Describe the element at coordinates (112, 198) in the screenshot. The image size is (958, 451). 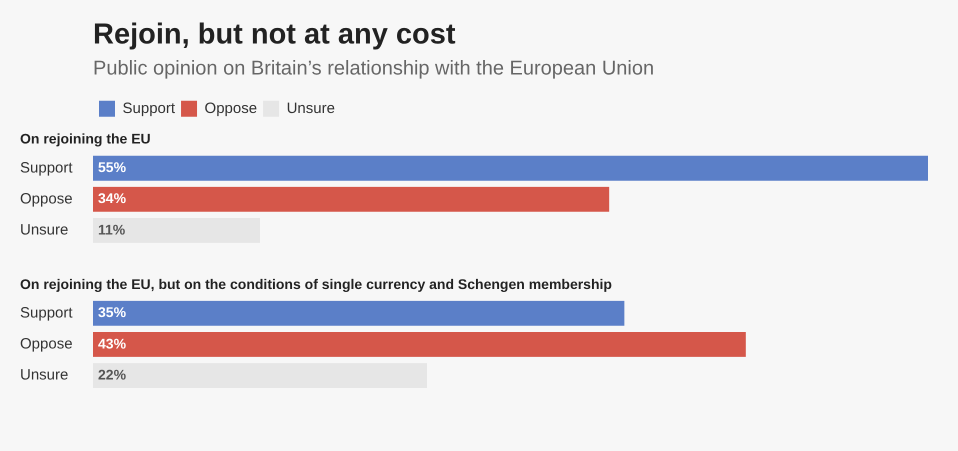
I see `data-label: 34%` at that location.